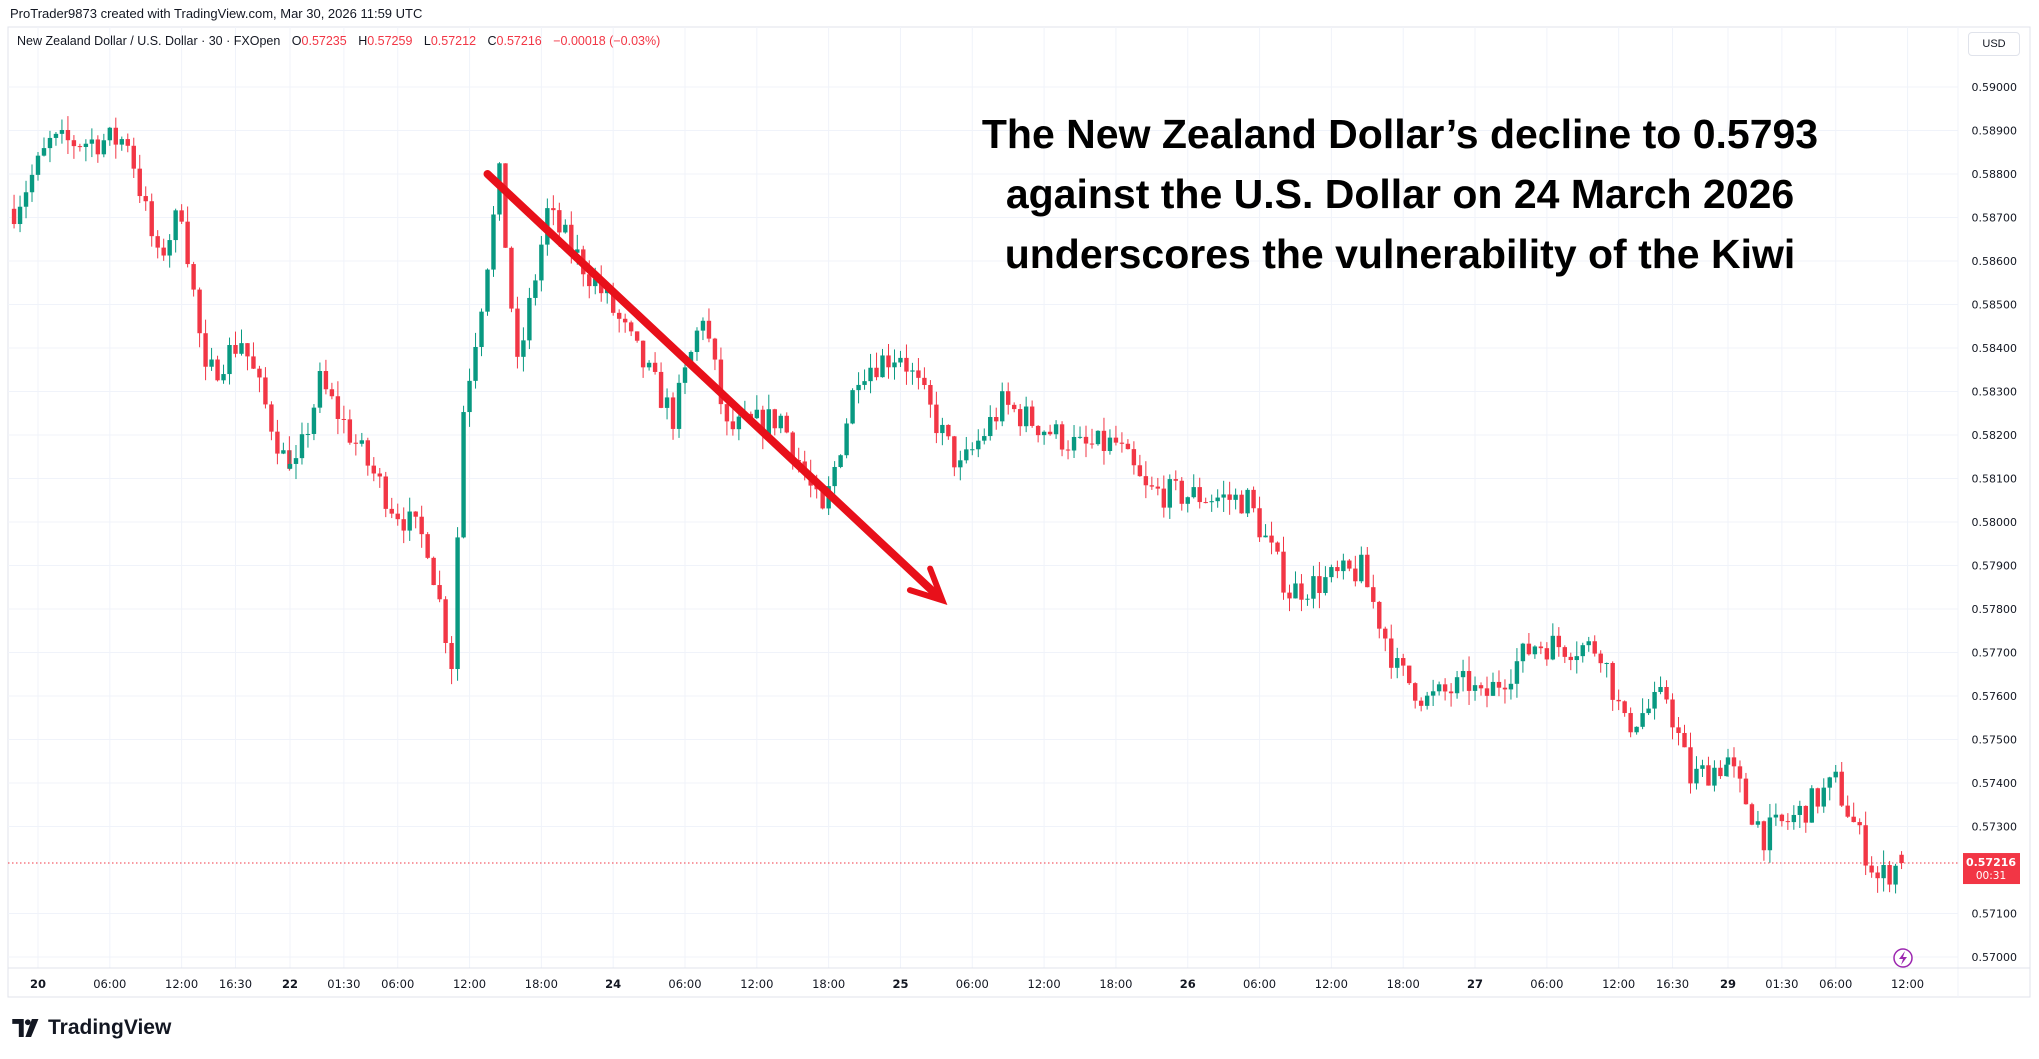 The height and width of the screenshot is (1059, 2039). Describe the element at coordinates (91, 1028) in the screenshot. I see `tradingview-logo: TradingView` at that location.